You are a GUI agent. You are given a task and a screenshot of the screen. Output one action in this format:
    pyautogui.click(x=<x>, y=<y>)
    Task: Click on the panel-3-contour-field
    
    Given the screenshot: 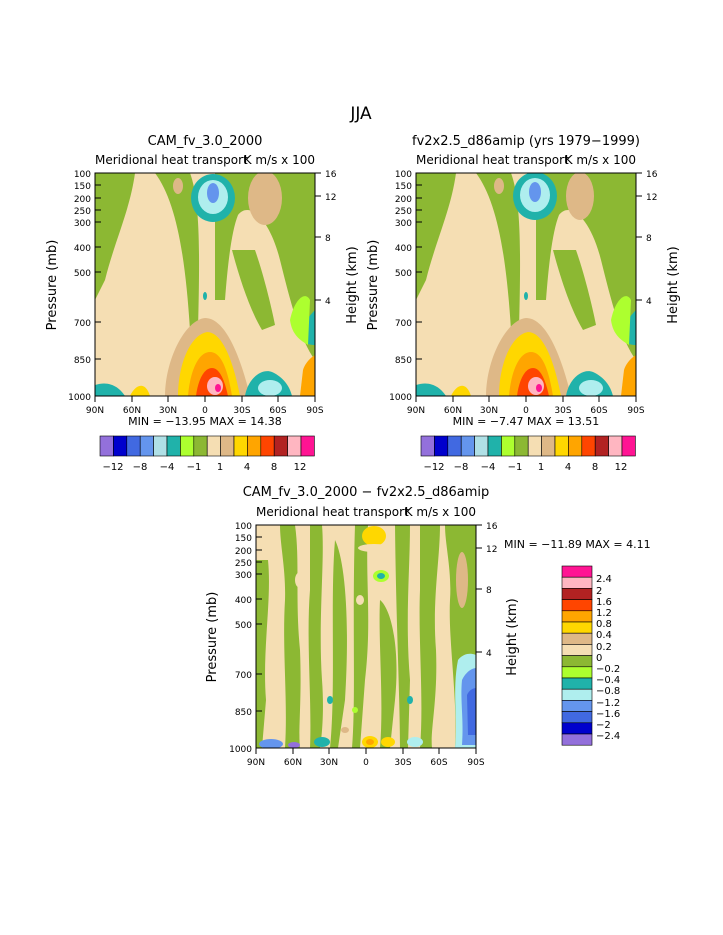 What is the action you would take?
    pyautogui.click(x=366, y=636)
    